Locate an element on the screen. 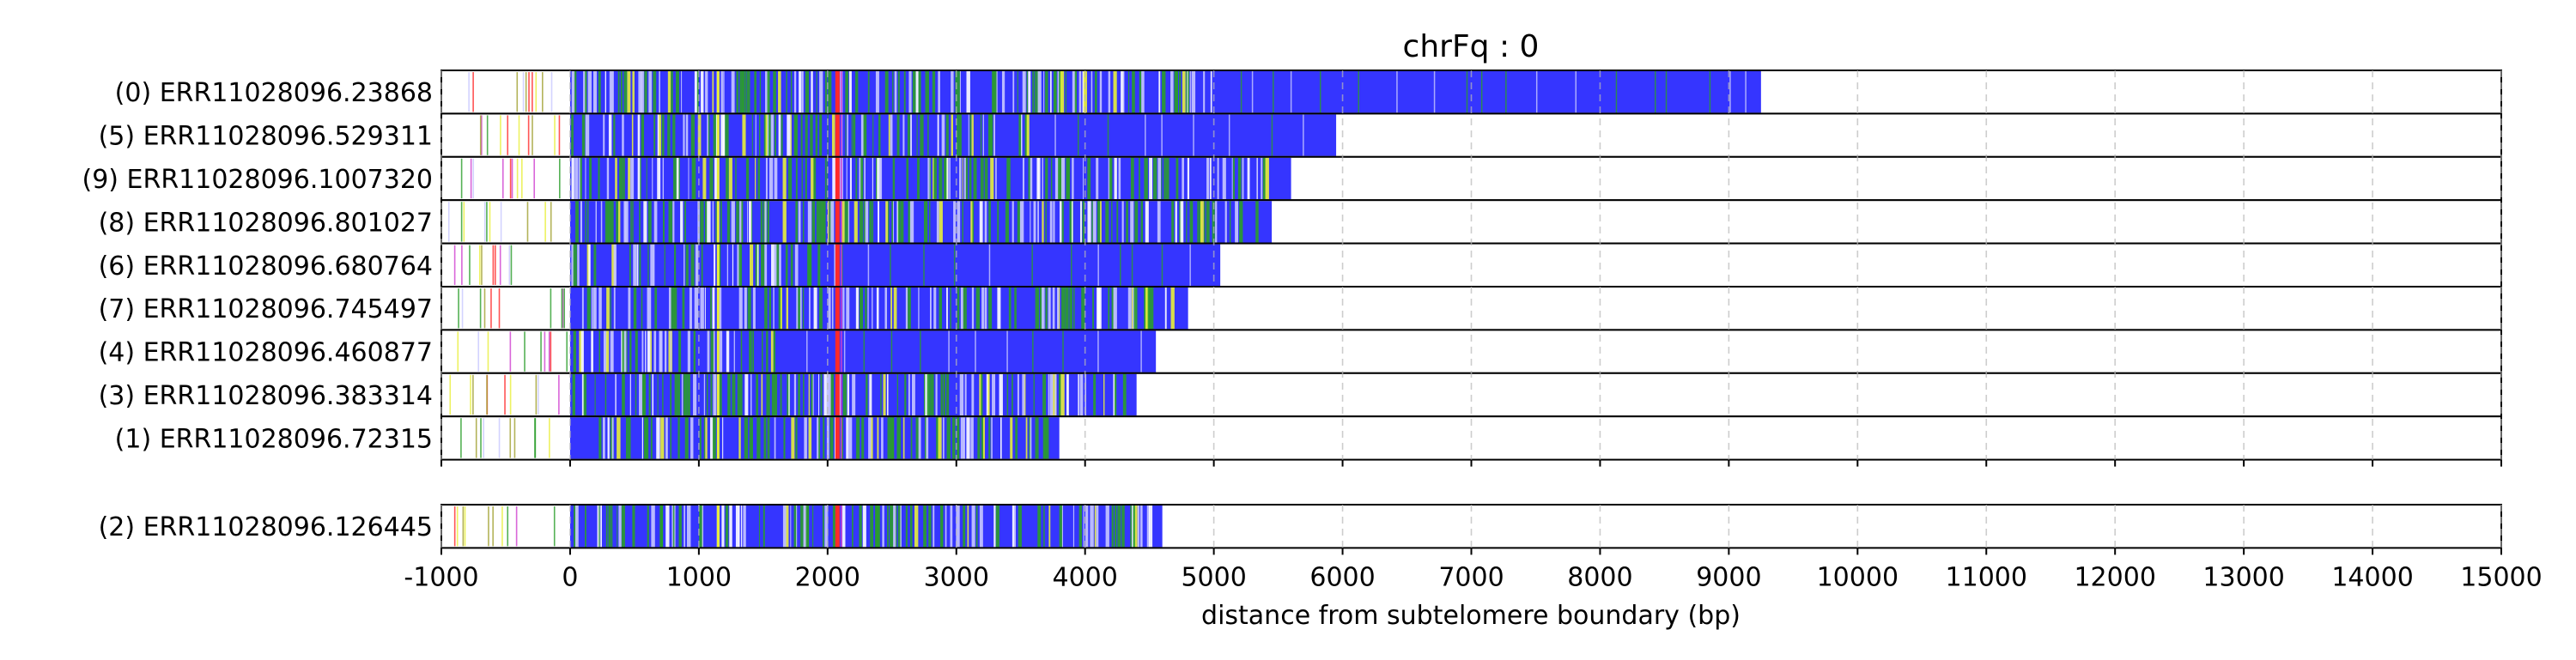 The height and width of the screenshot is (660, 2576). read-row: (3) ERR11028096.383314 is located at coordinates (1301, 395).